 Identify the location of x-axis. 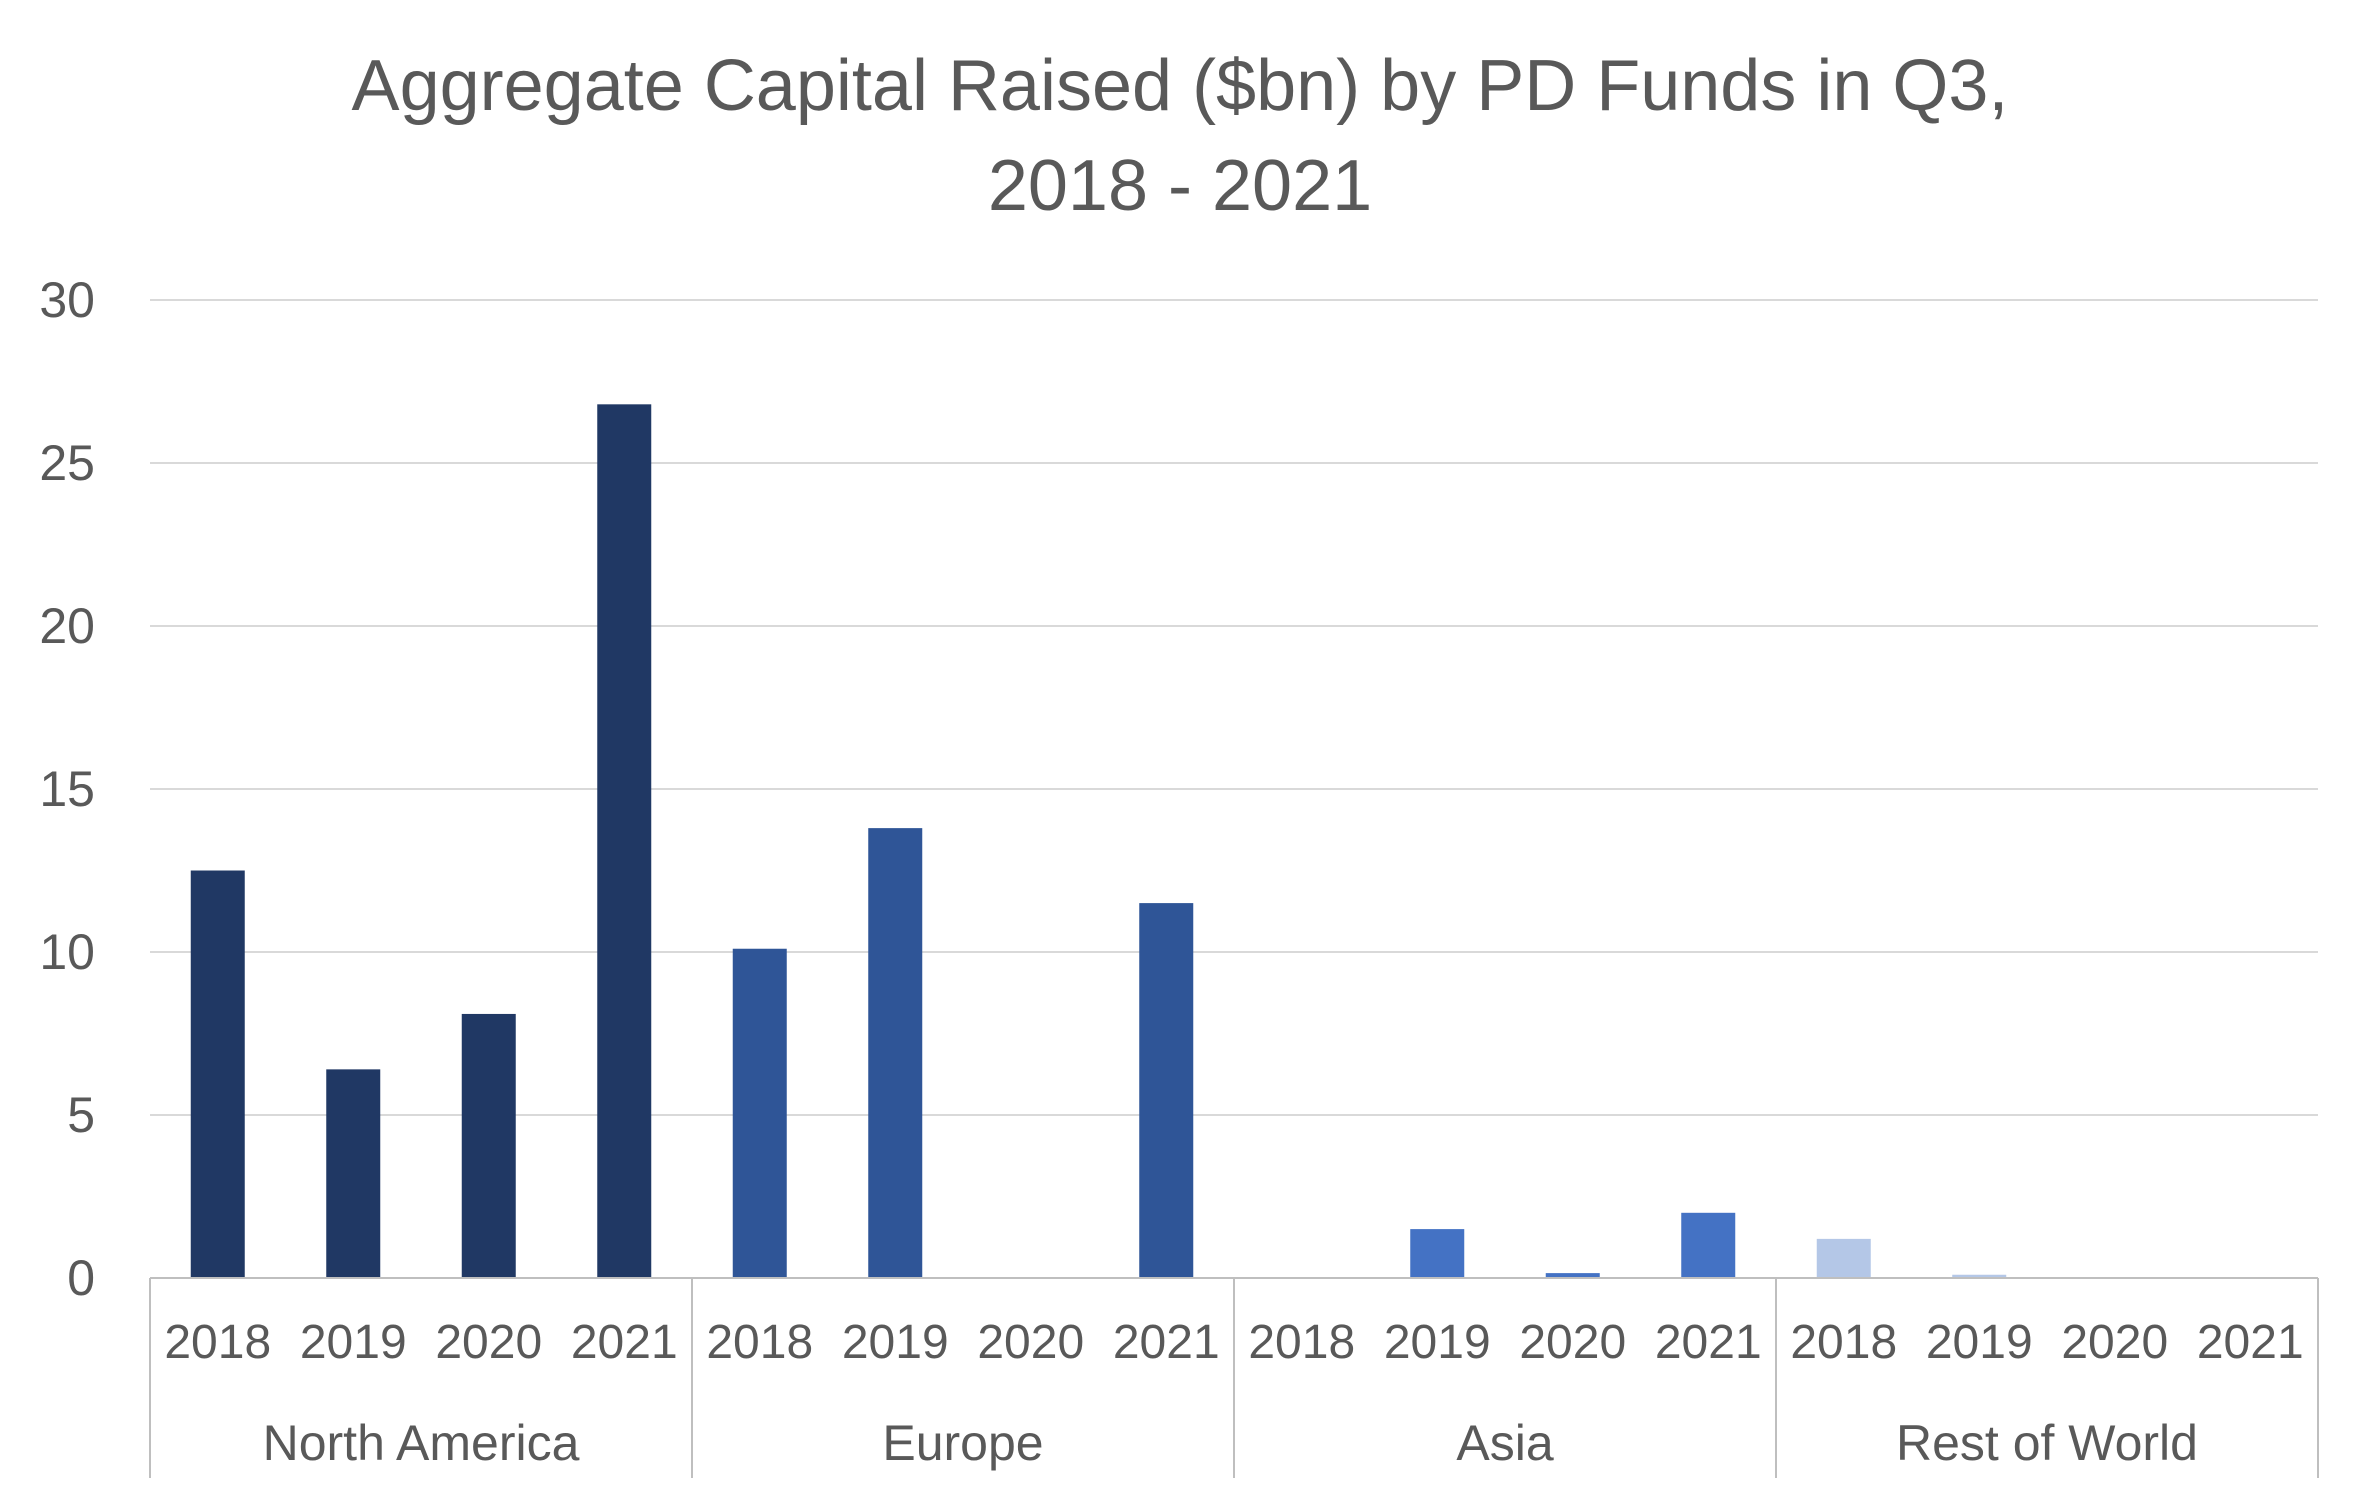
(1234, 1377).